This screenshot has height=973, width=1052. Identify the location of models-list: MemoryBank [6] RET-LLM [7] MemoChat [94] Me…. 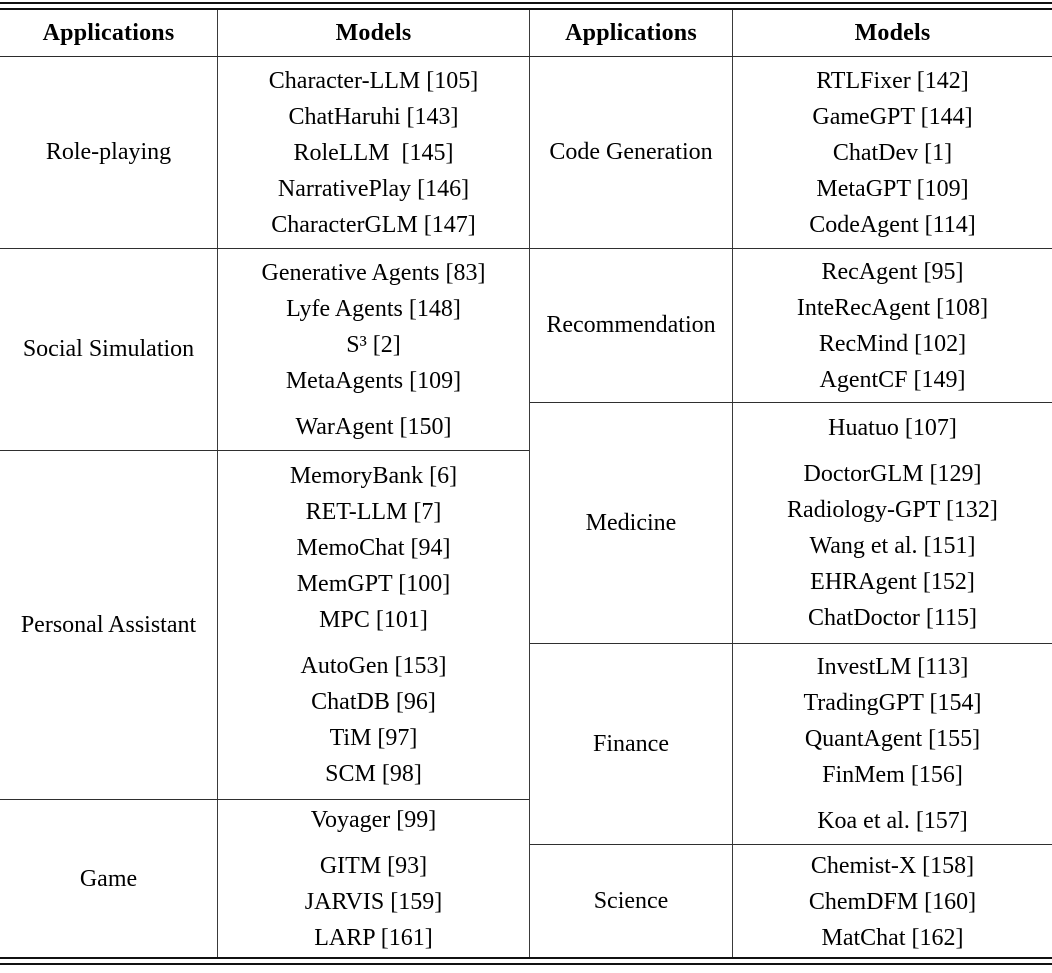
(373, 625).